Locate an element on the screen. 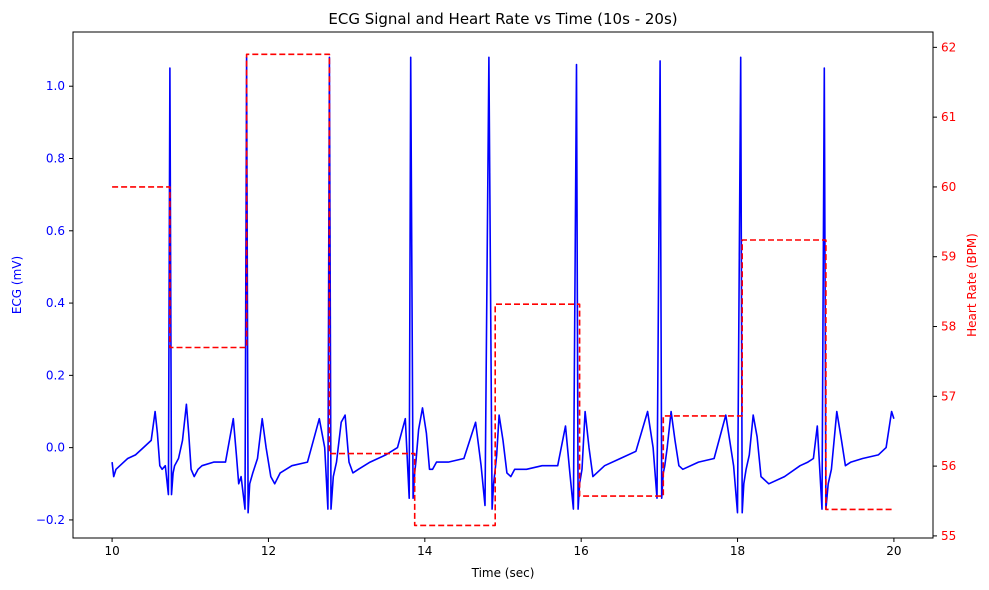  y-axis-left-label: ECG (mV) is located at coordinates (17, 285).